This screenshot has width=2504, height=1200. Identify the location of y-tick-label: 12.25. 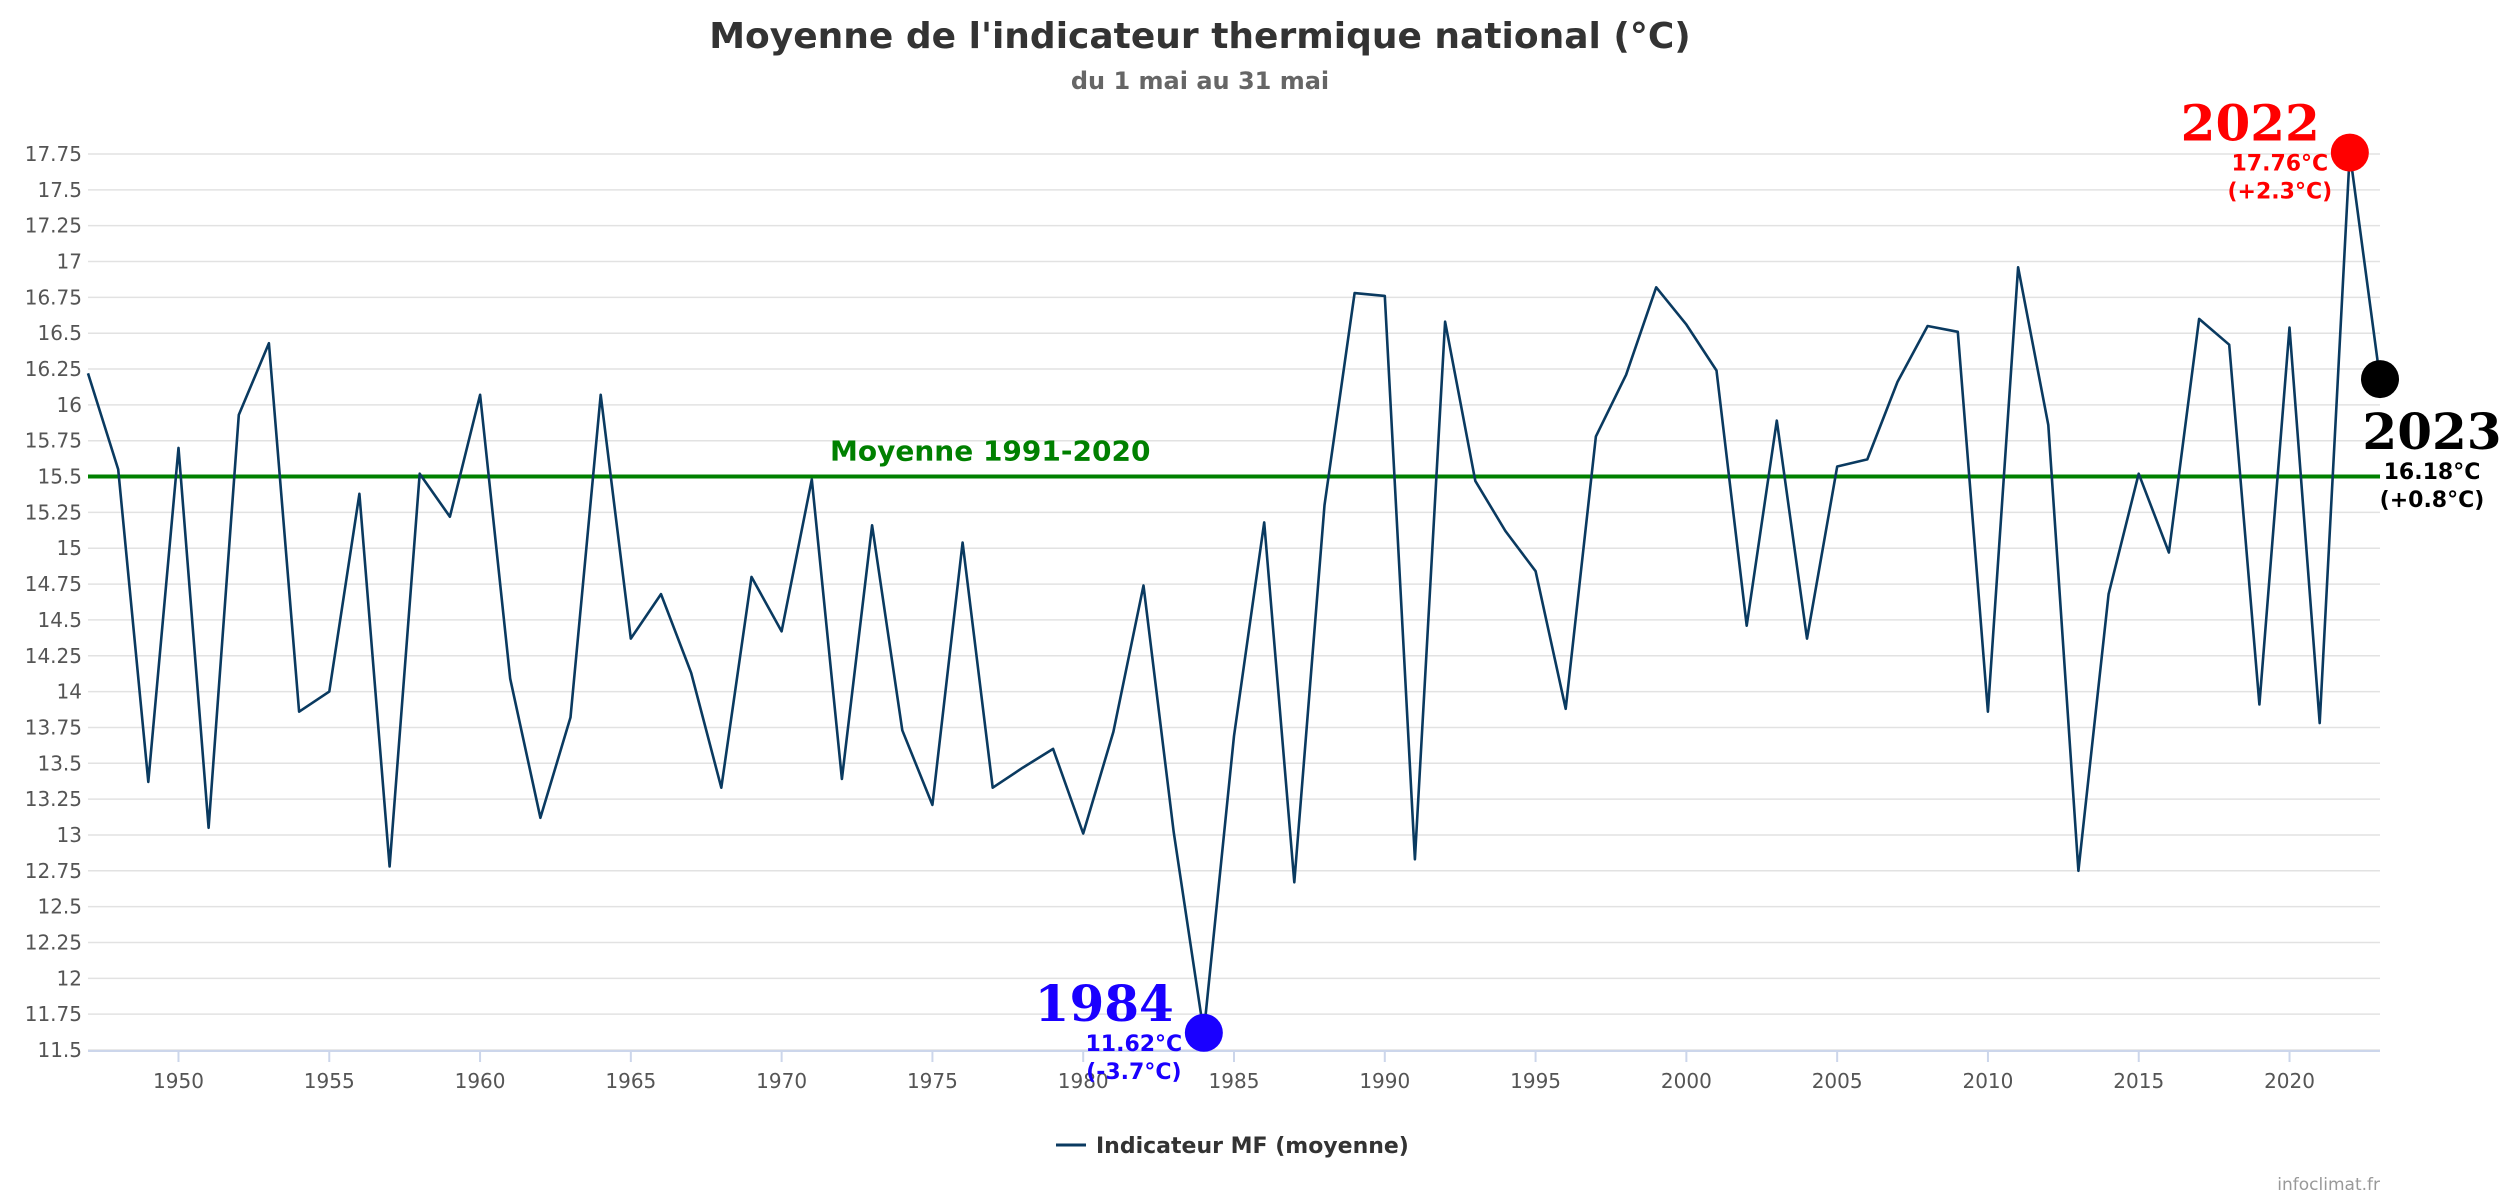
(53, 942).